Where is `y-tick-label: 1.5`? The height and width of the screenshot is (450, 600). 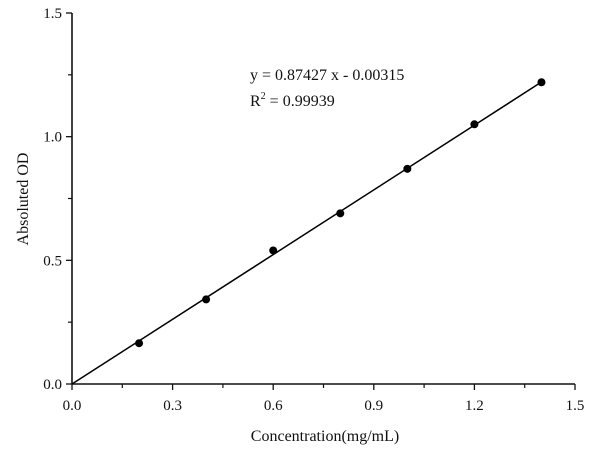 y-tick-label: 1.5 is located at coordinates (52, 14).